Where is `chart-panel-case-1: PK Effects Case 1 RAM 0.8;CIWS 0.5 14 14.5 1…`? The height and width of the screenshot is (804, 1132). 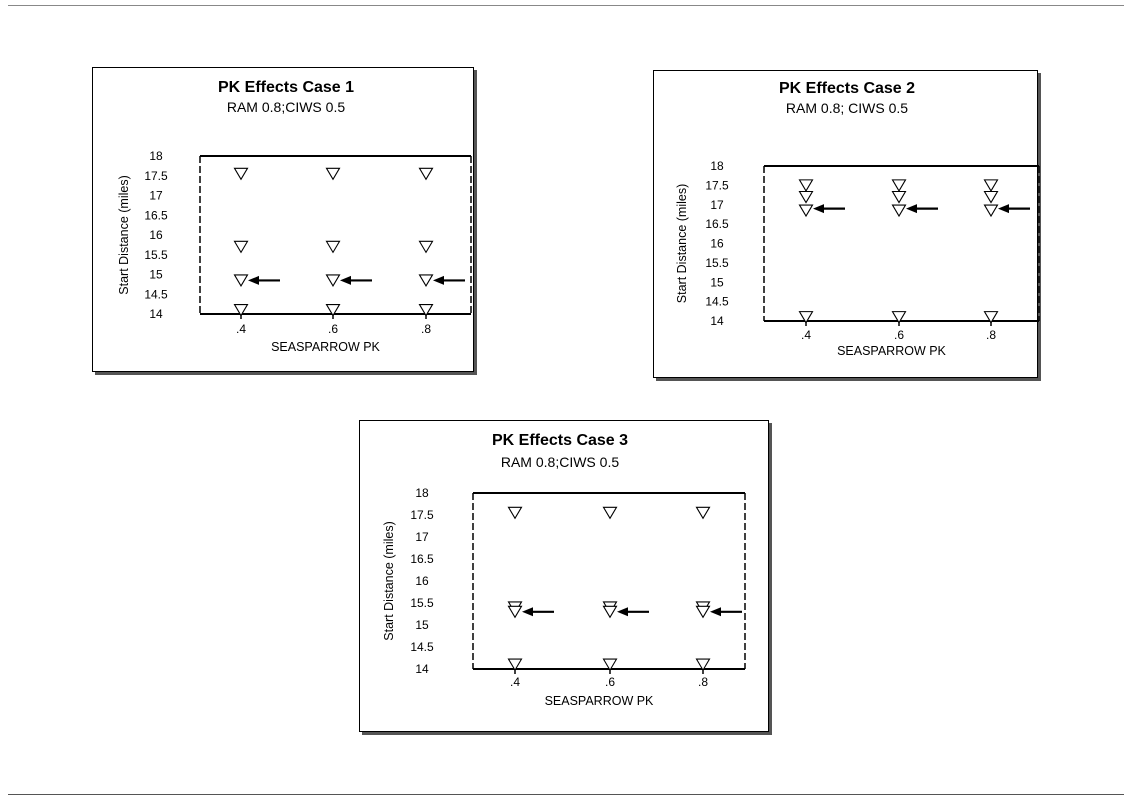
chart-panel-case-1: PK Effects Case 1 RAM 0.8;CIWS 0.5 14 14.5 1… is located at coordinates (283, 219).